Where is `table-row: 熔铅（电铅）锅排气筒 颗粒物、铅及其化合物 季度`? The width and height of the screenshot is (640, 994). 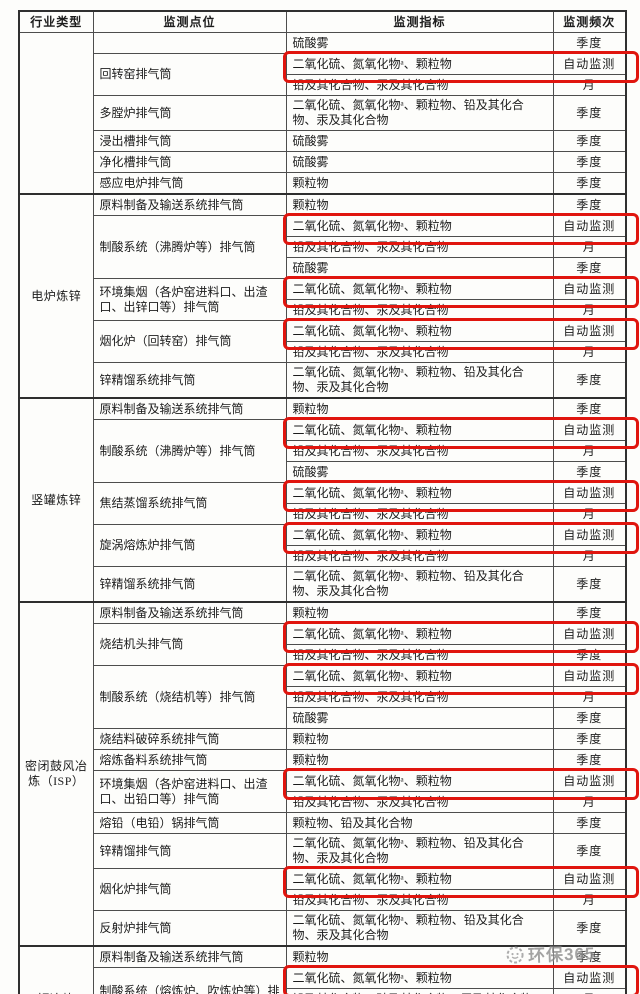
table-row: 熔铅（电铅）锅排气筒 颗粒物、铅及其化合物 季度 is located at coordinates (323, 823).